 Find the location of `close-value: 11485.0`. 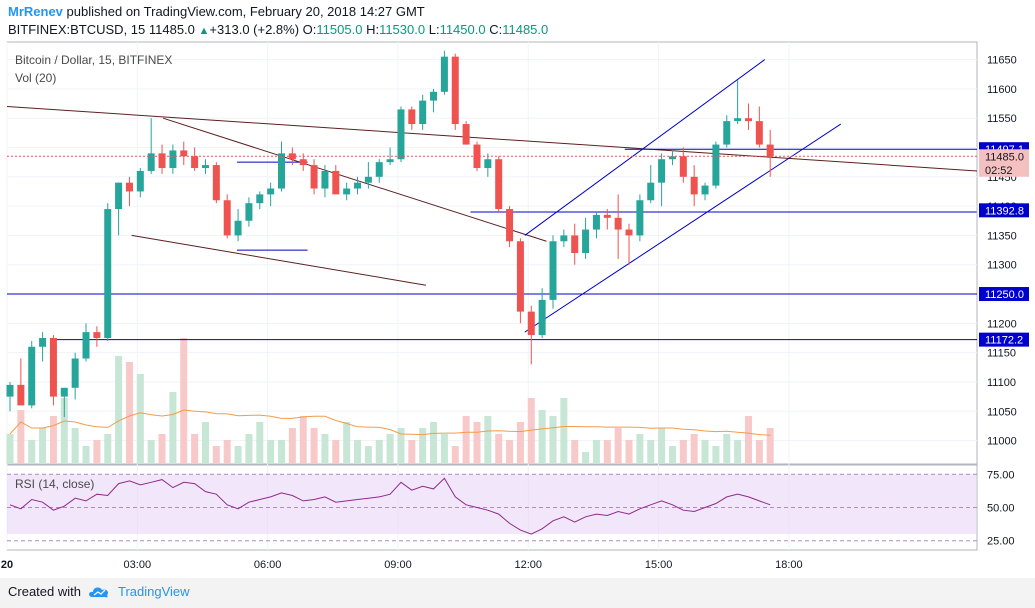

close-value: 11485.0 is located at coordinates (525, 29).